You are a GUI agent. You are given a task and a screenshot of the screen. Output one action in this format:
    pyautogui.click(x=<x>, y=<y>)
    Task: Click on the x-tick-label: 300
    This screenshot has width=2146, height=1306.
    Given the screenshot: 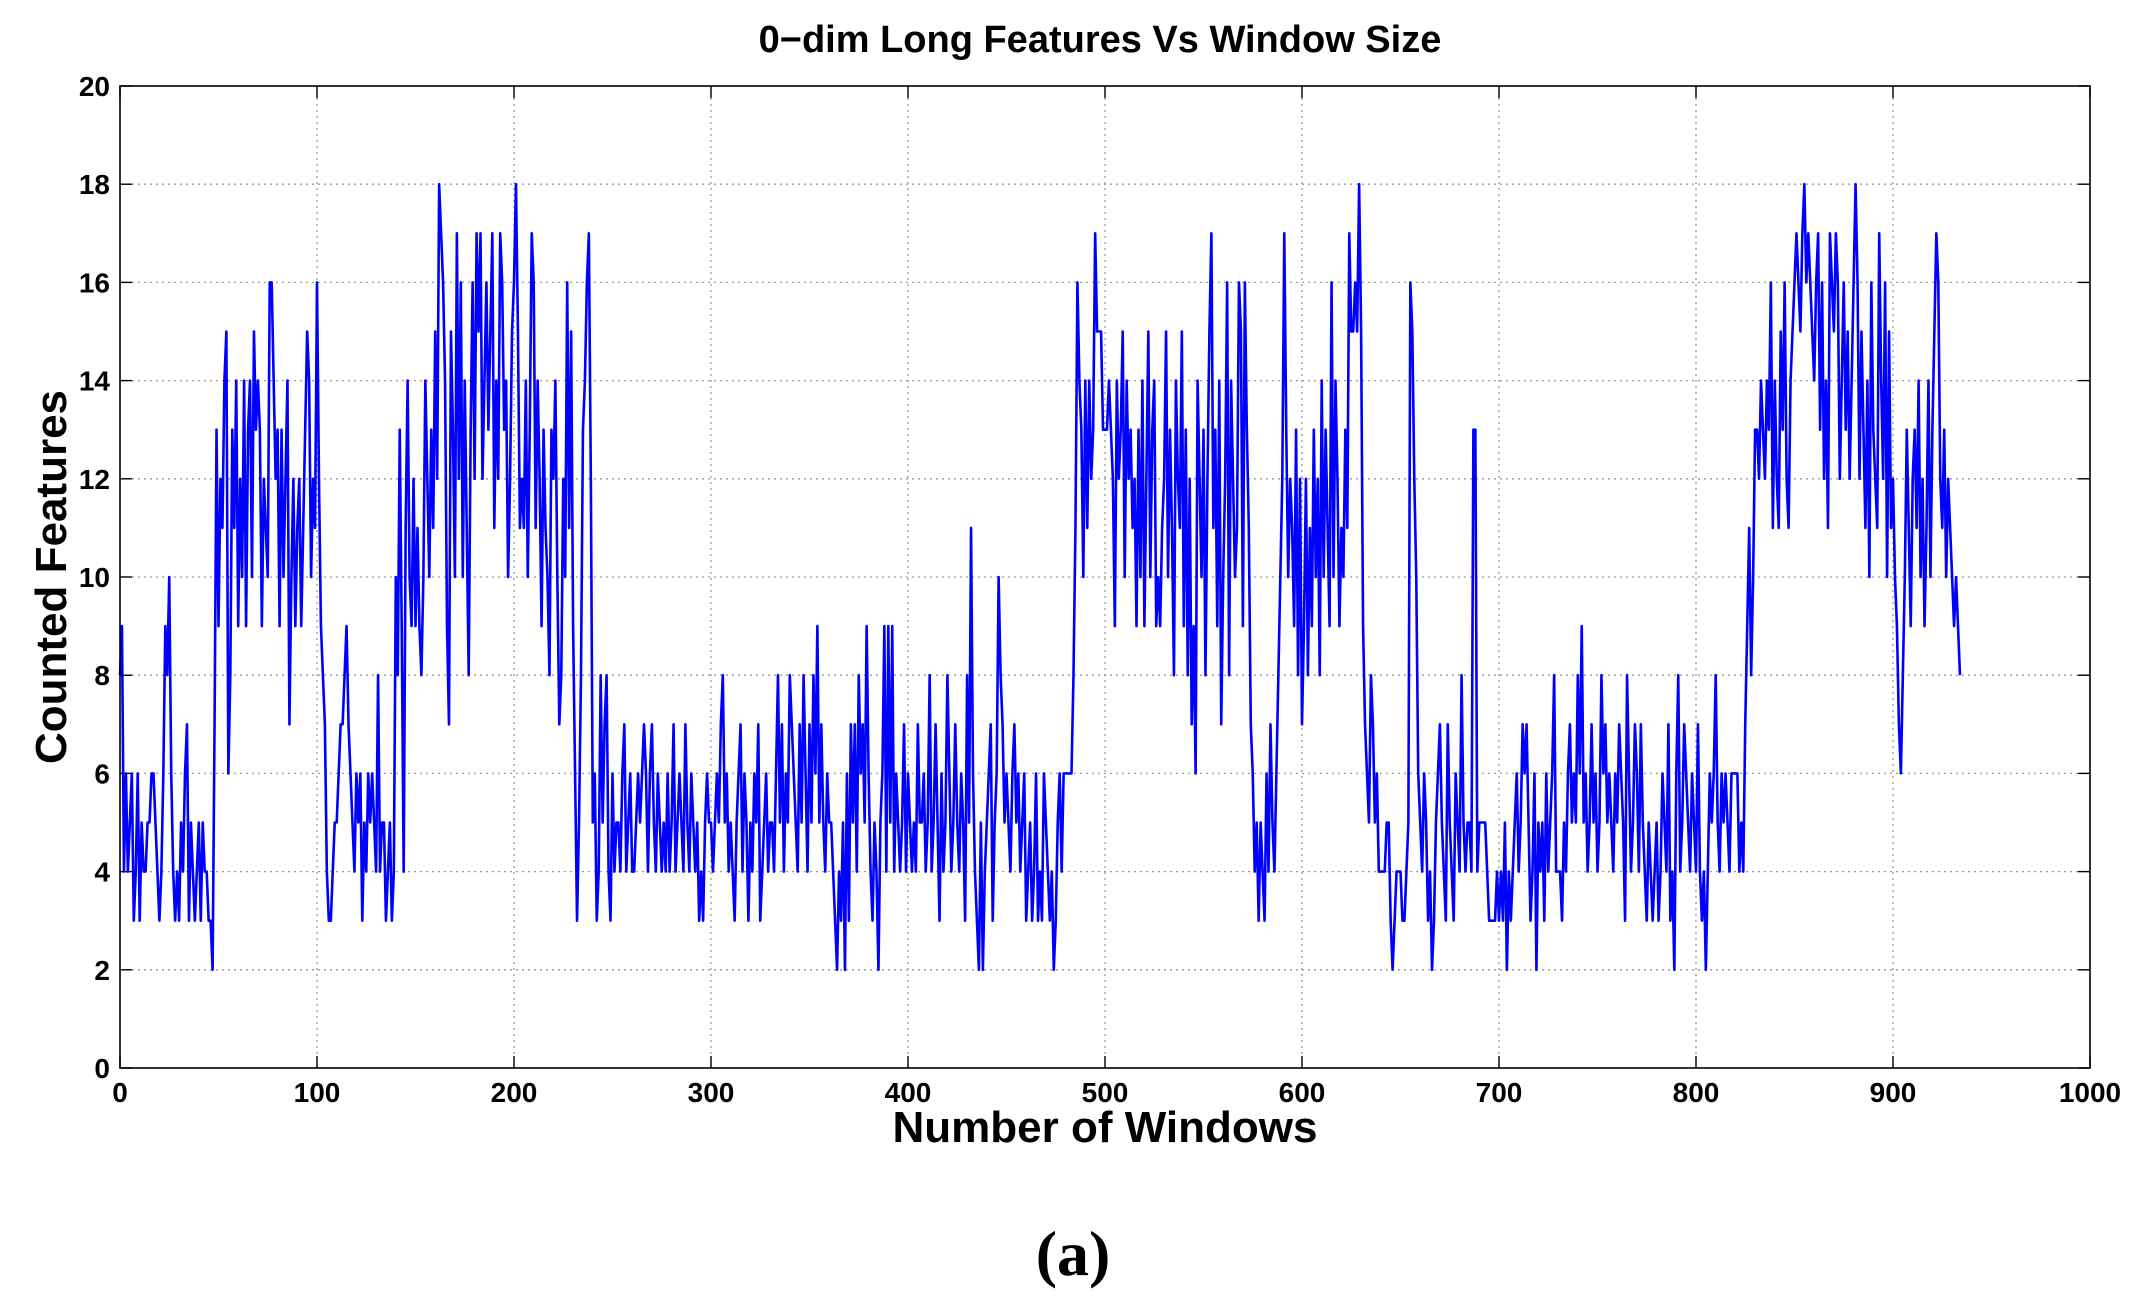 What is the action you would take?
    pyautogui.click(x=711, y=1092)
    